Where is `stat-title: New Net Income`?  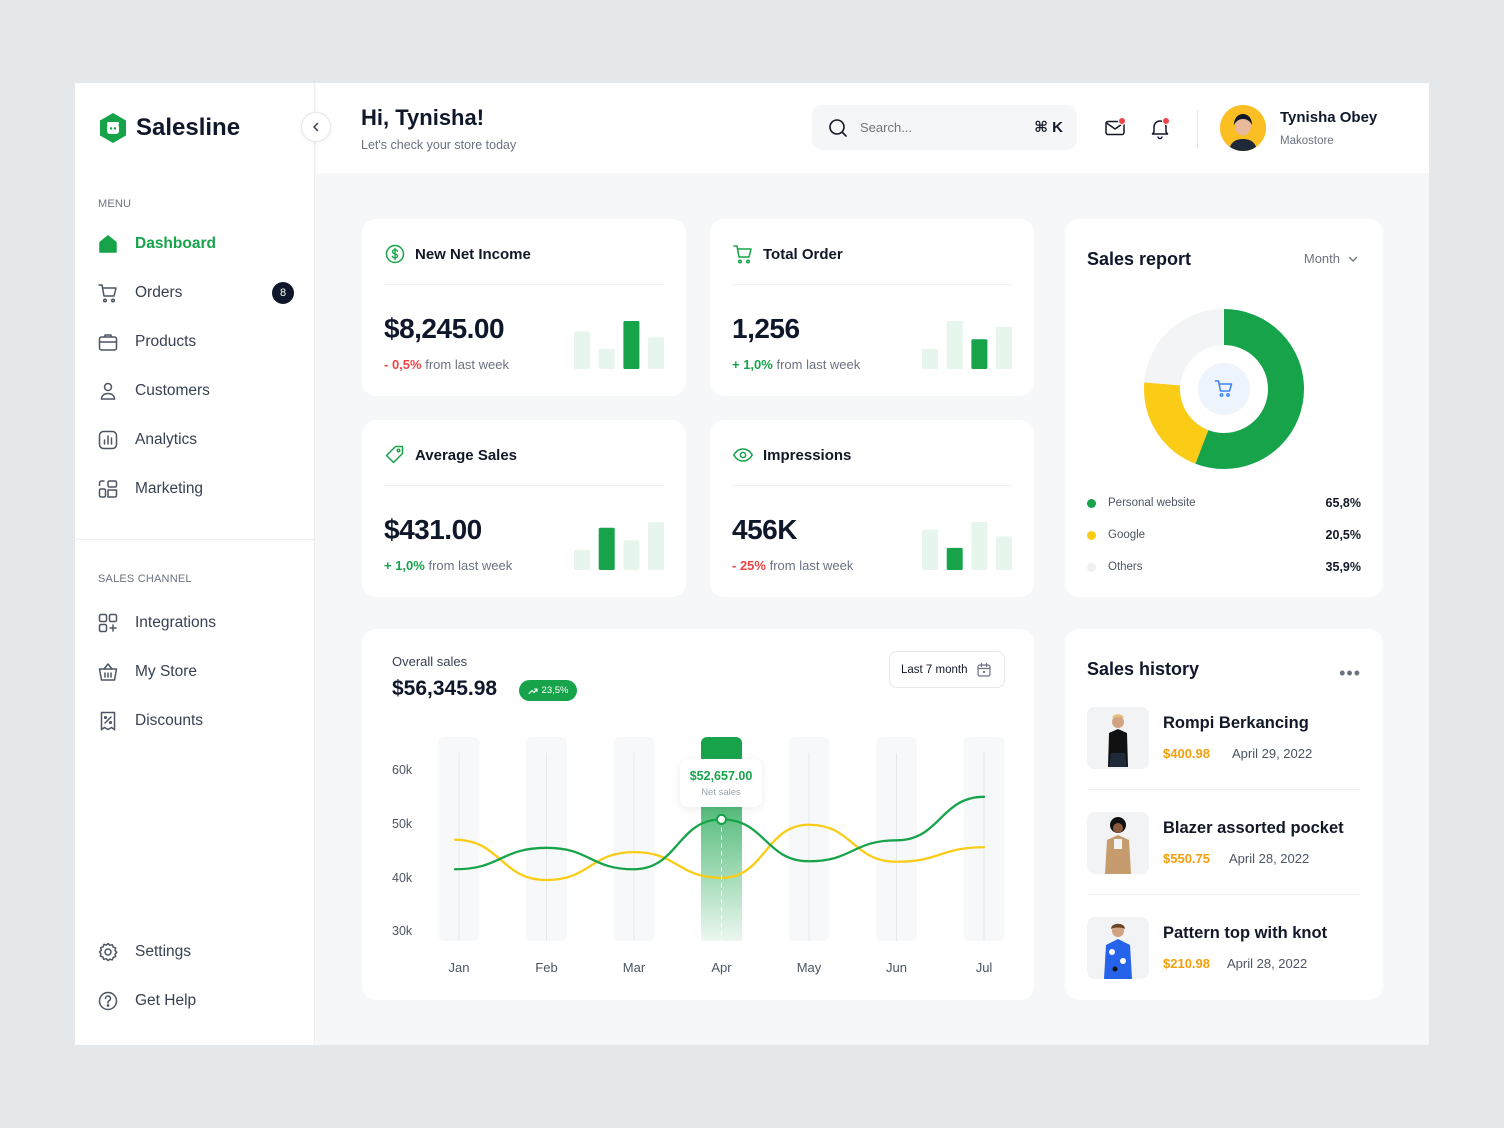 stat-title: New Net Income is located at coordinates (473, 254).